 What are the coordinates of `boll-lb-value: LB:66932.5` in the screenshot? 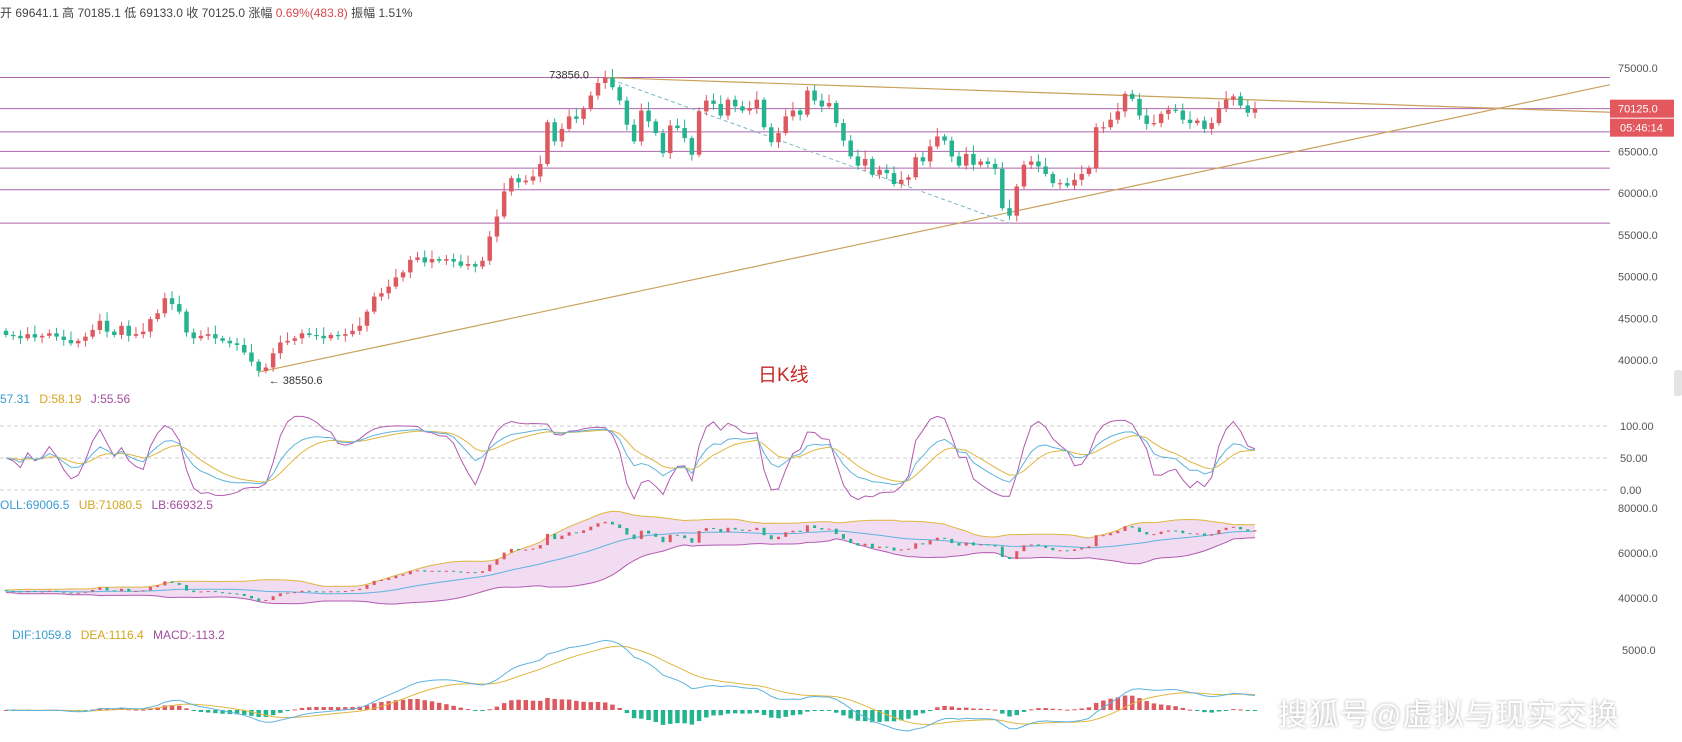 It's located at (182, 505).